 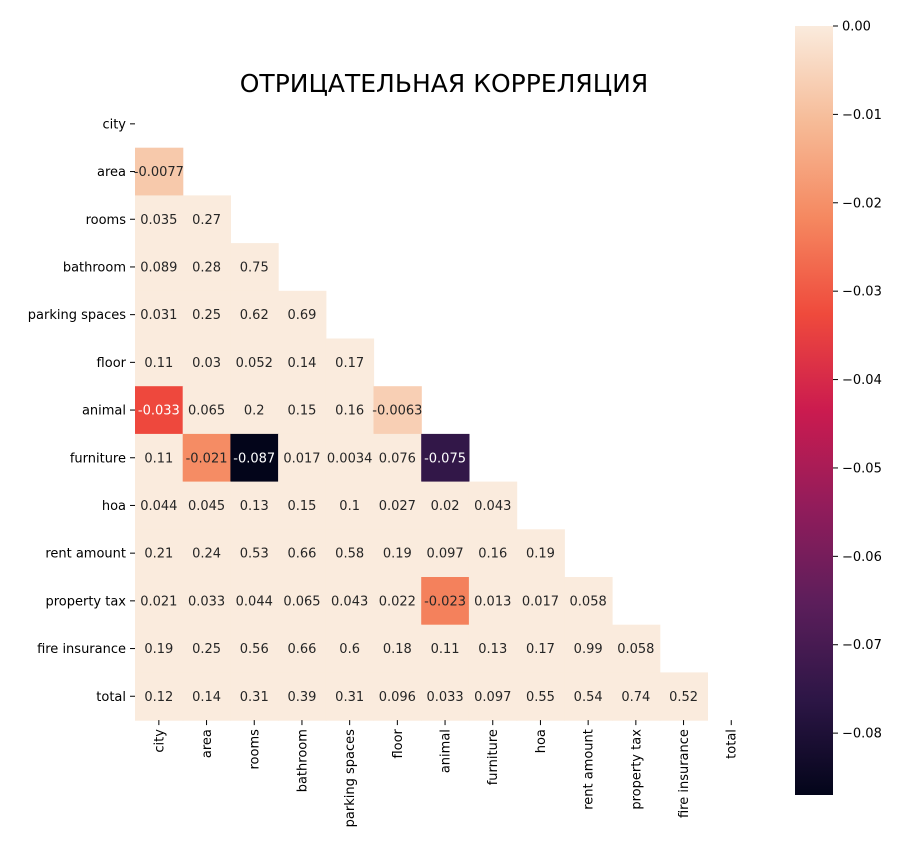 I want to click on colorbar-tick-label: −0.02, so click(x=862, y=203).